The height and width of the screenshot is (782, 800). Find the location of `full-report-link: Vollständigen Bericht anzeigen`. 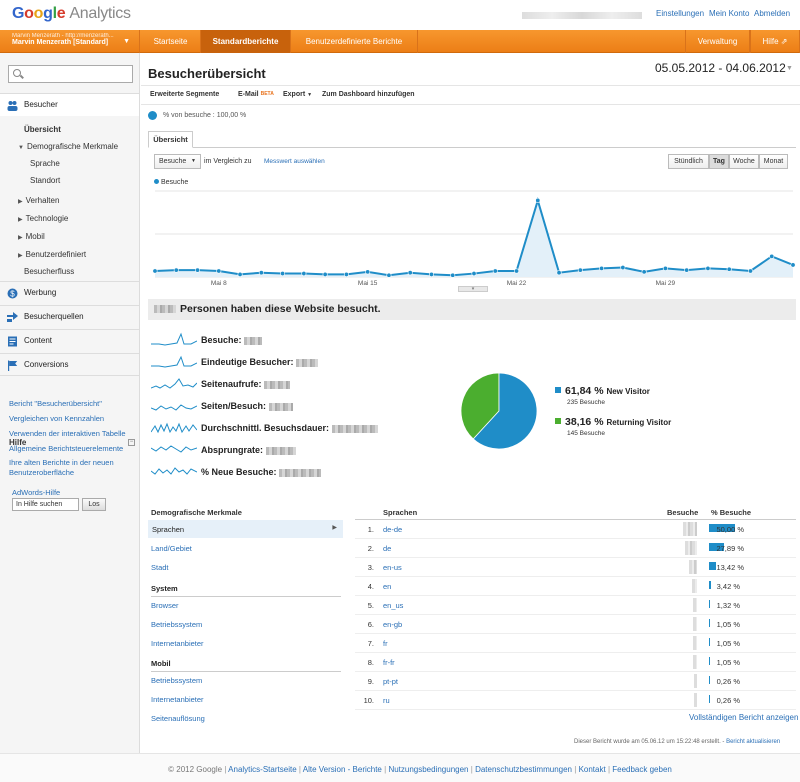

full-report-link: Vollständigen Bericht anzeigen is located at coordinates (744, 717).